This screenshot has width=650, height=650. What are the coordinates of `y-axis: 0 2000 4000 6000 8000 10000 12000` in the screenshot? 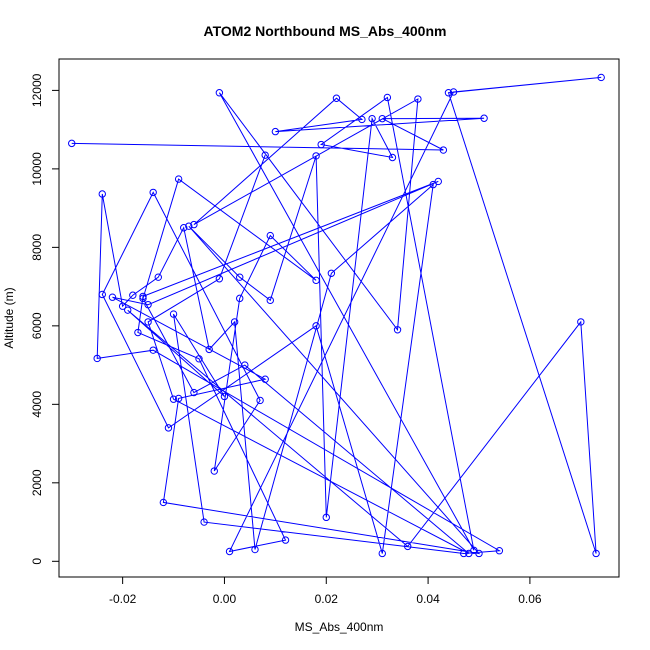 It's located at (45, 319).